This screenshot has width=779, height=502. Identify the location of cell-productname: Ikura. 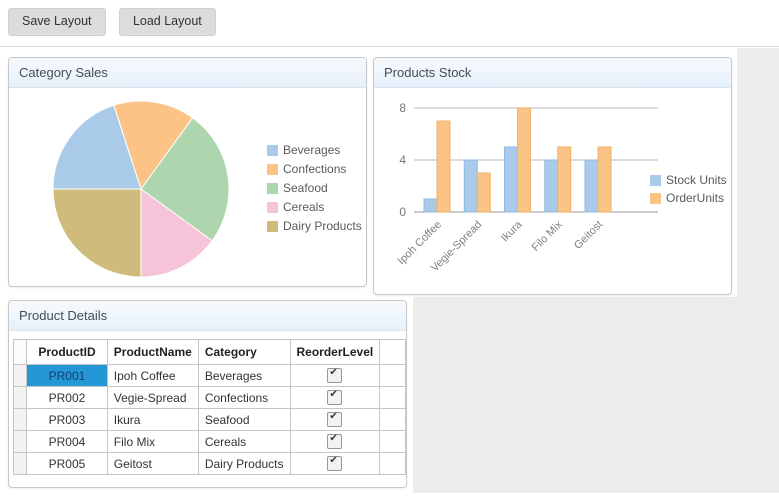
(152, 419).